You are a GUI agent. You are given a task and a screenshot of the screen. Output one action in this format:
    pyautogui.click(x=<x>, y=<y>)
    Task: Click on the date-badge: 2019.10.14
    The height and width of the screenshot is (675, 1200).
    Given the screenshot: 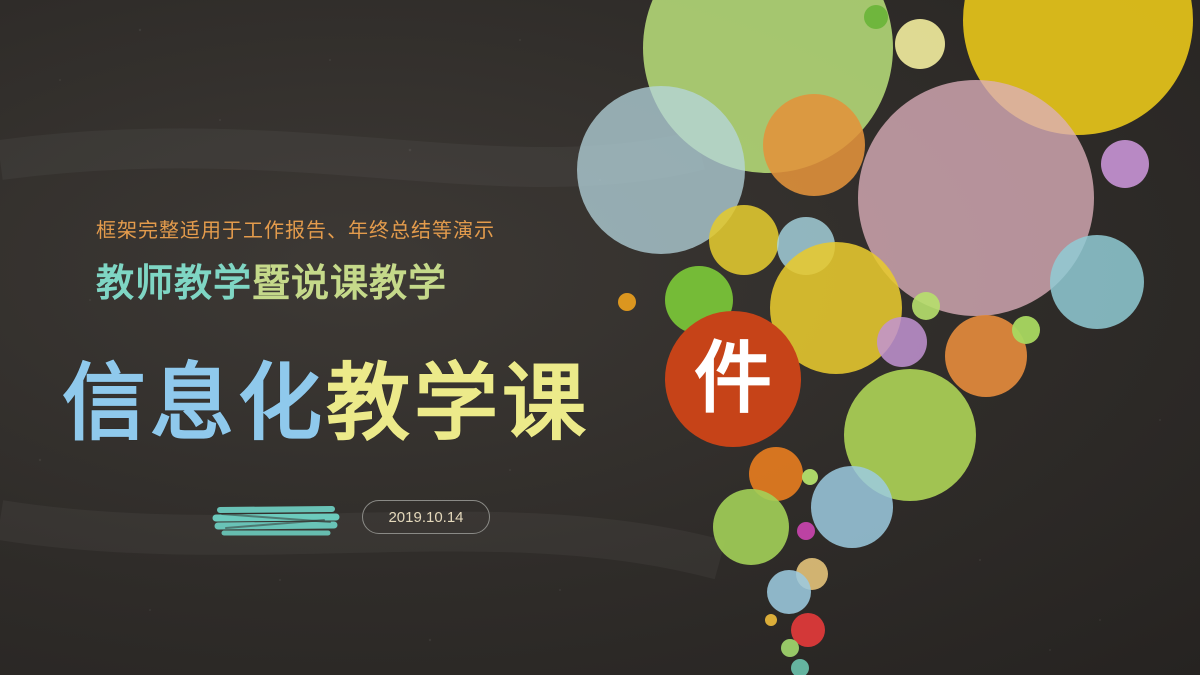 What is the action you would take?
    pyautogui.click(x=426, y=517)
    